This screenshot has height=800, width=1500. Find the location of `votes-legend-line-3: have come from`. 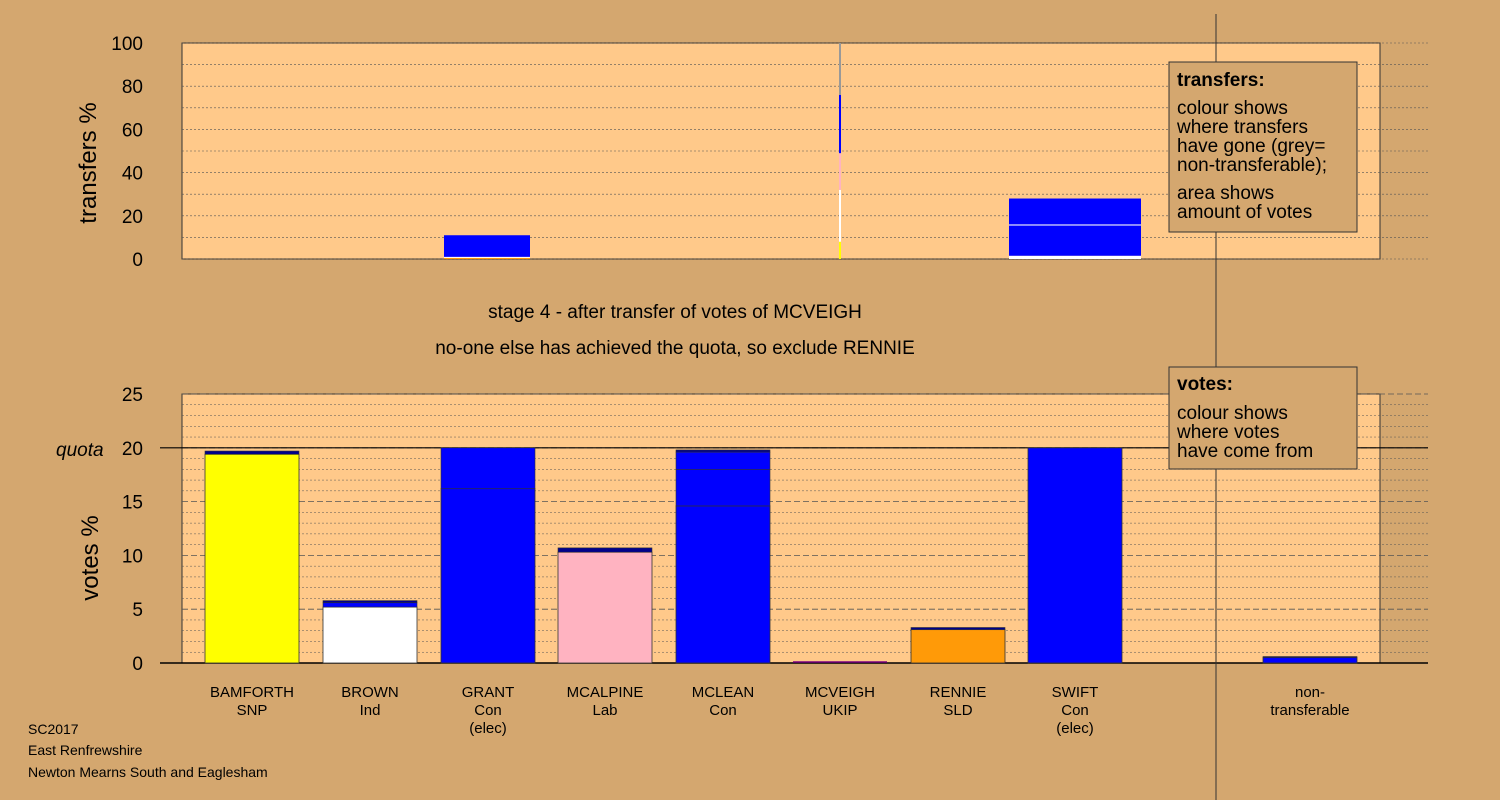

votes-legend-line-3: have come from is located at coordinates (1245, 451).